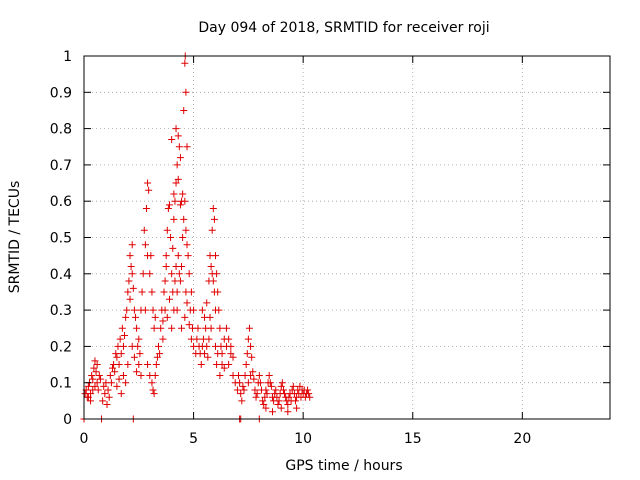 The image size is (640, 480). What do you see at coordinates (61, 130) in the screenshot?
I see `y-tick-label: 0.8` at bounding box center [61, 130].